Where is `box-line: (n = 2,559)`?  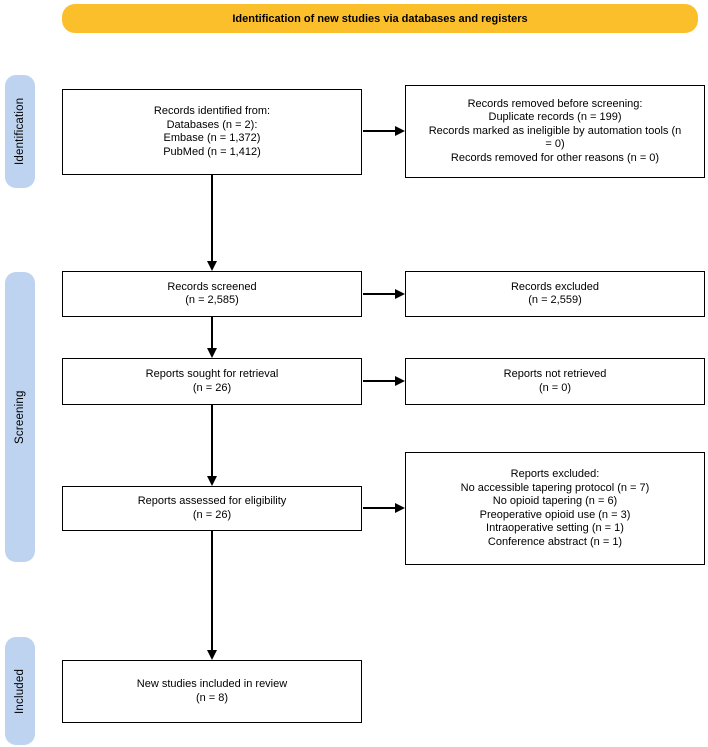
box-line: (n = 2,559) is located at coordinates (555, 300).